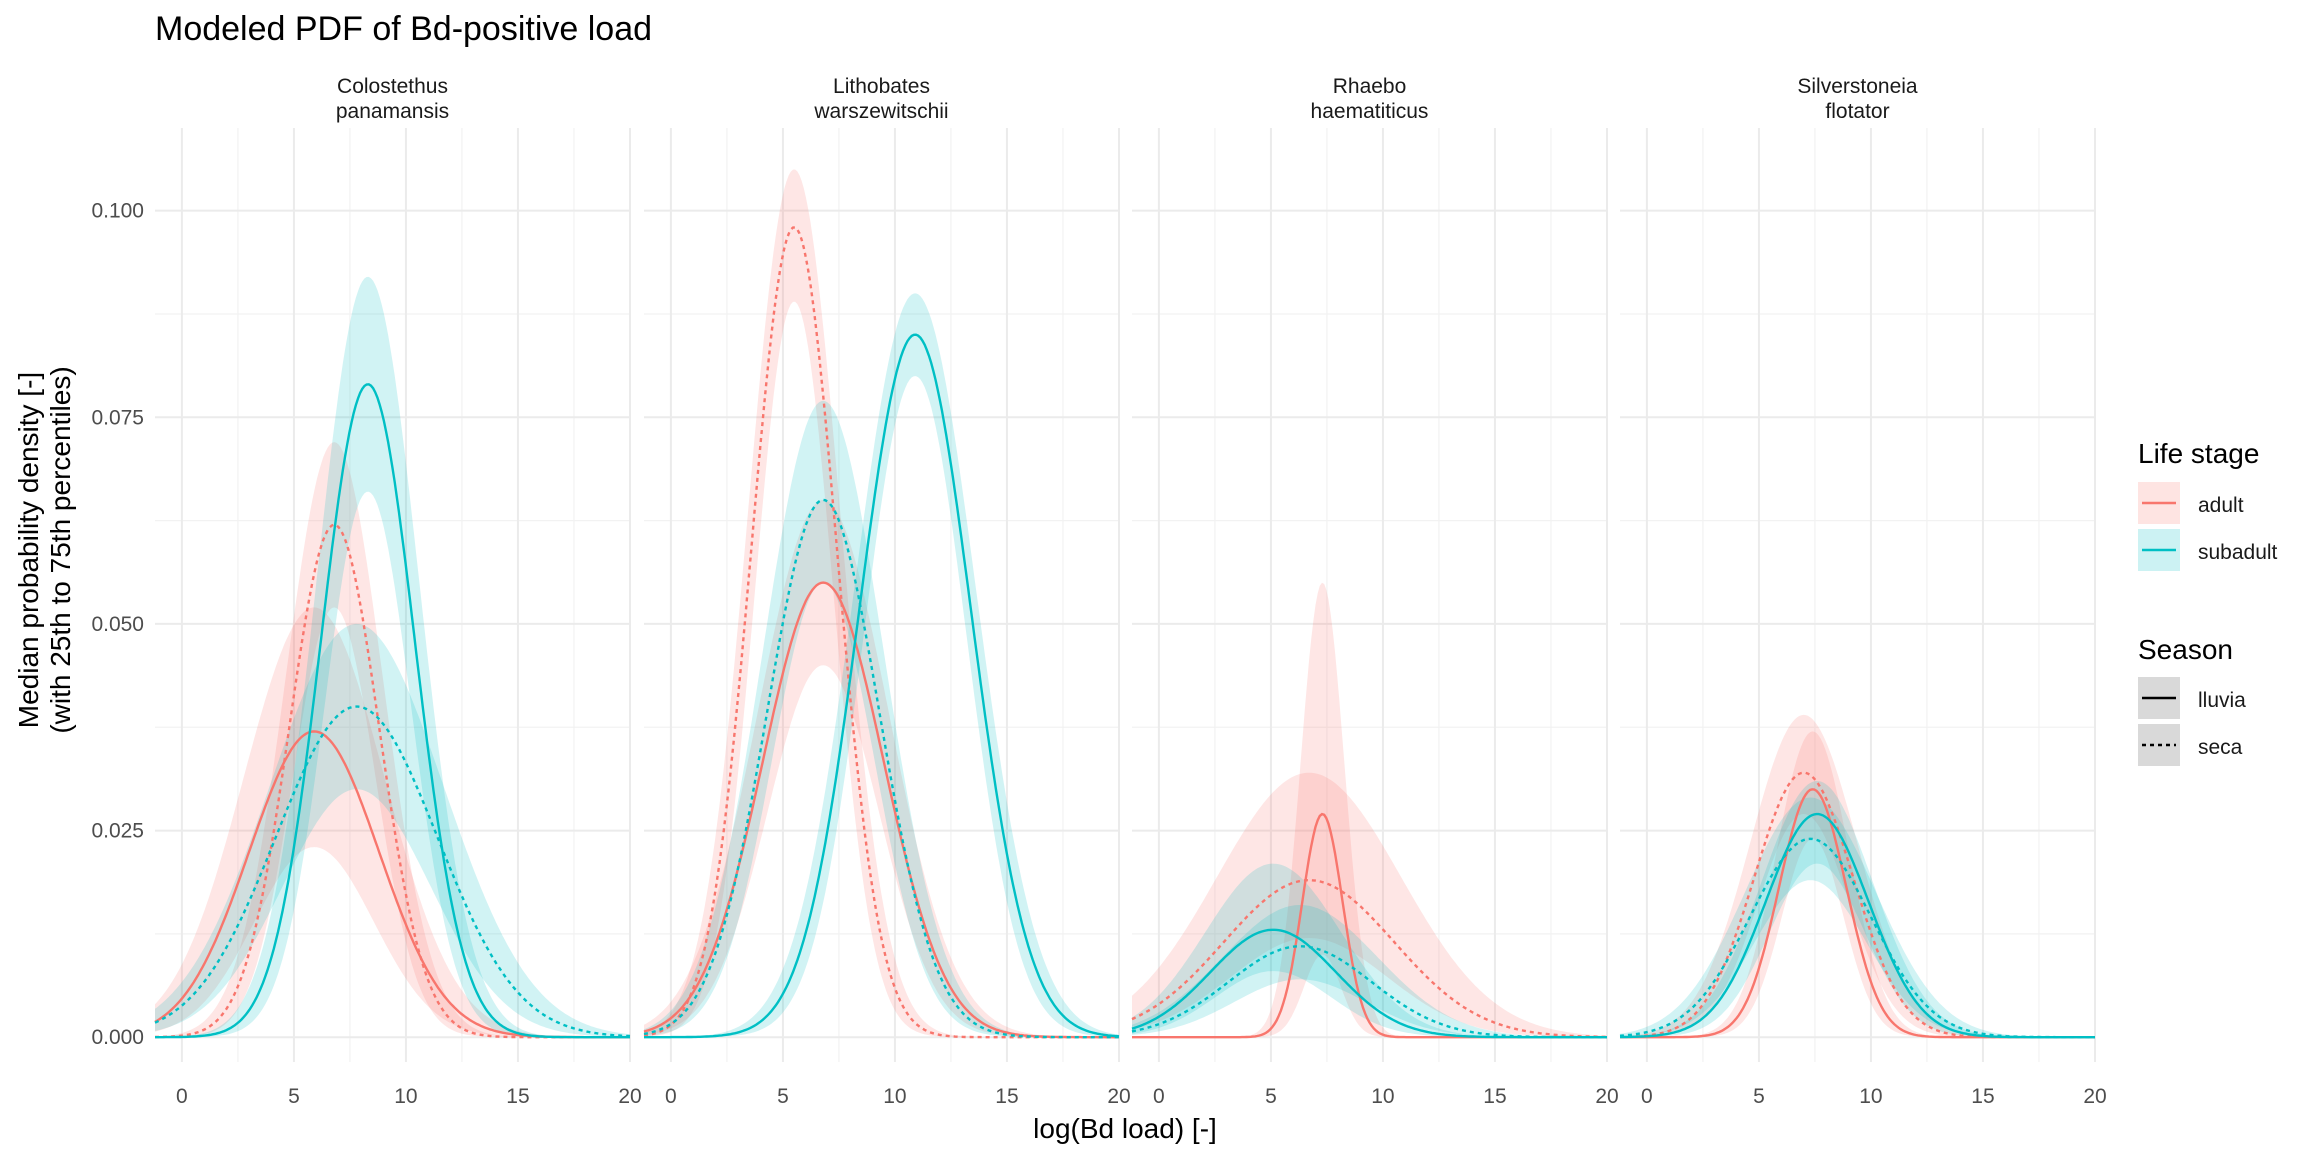 The height and width of the screenshot is (1152, 2304). I want to click on y-tick-label: 0.075, so click(117, 417).